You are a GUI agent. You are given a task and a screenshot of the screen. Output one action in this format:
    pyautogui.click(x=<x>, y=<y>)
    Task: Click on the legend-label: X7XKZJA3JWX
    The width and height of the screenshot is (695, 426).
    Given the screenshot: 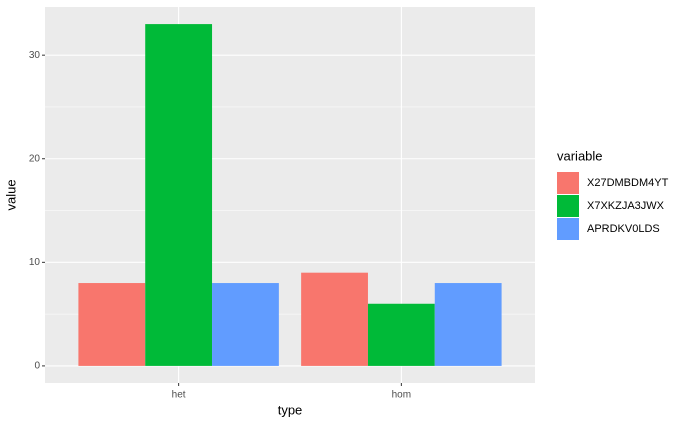 What is the action you would take?
    pyautogui.click(x=626, y=206)
    